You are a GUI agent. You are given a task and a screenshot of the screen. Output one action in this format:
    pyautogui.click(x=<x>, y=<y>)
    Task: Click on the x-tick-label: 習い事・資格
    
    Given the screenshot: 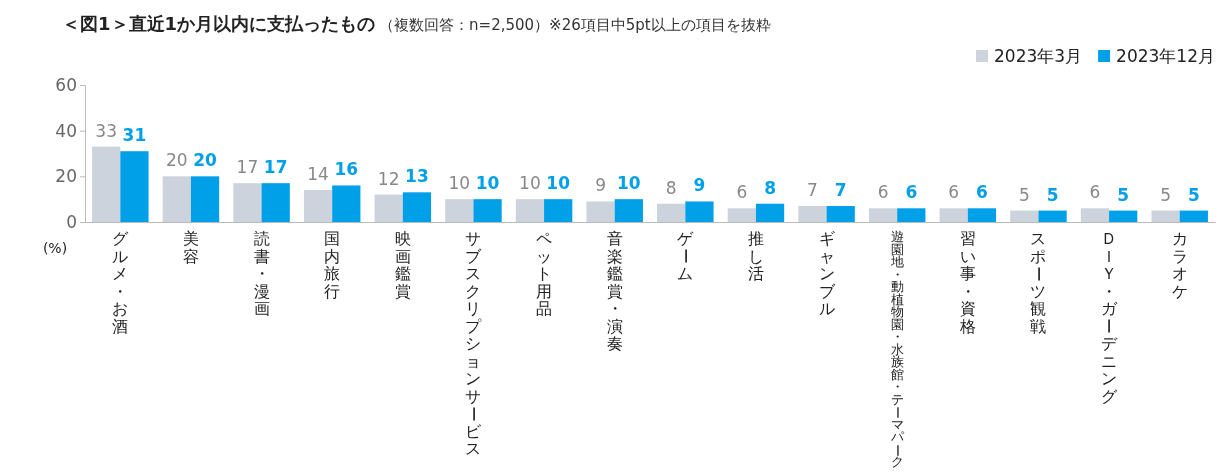 What is the action you would take?
    pyautogui.click(x=967, y=282)
    